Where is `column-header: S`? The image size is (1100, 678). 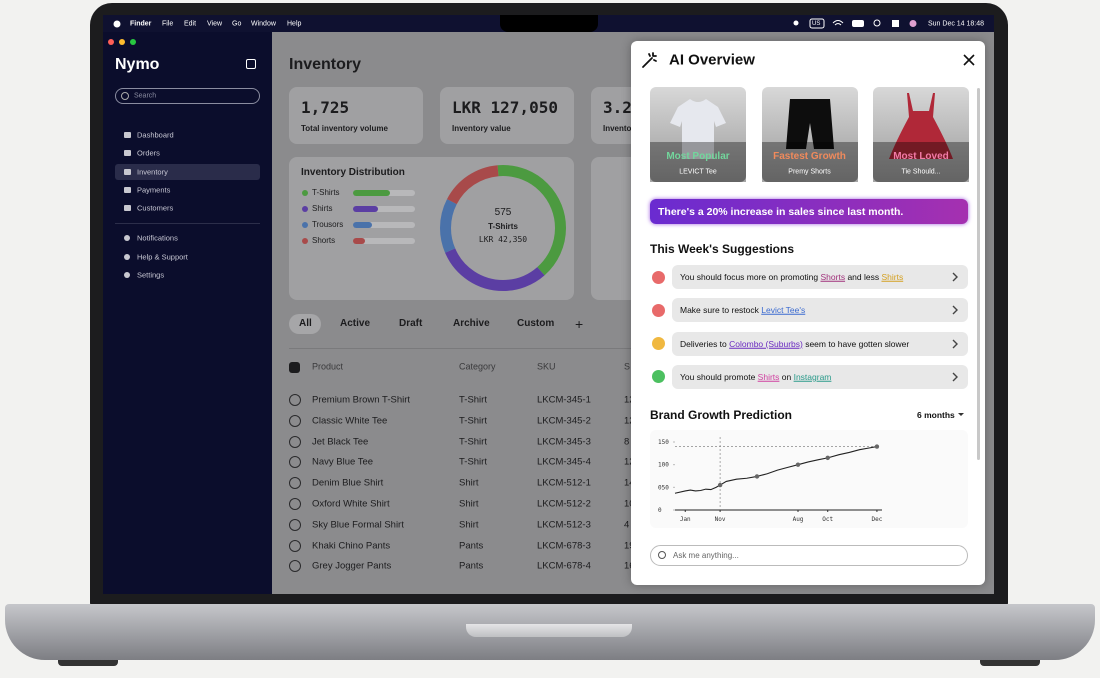
column-header: S is located at coordinates (627, 366).